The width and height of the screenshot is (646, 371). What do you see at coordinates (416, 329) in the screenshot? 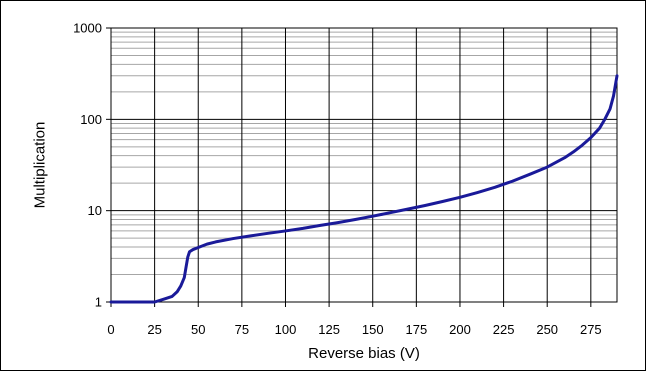
I see `x-tick-label: 175` at bounding box center [416, 329].